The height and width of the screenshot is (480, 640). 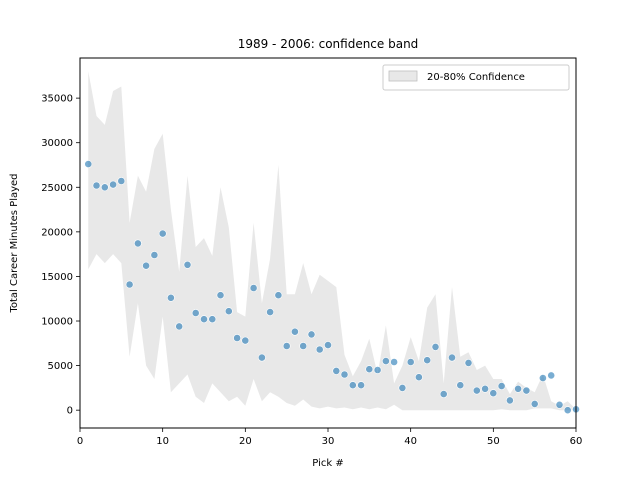 I want to click on x-axis: 0 10 20 30 40 50 60, so click(x=330, y=437).